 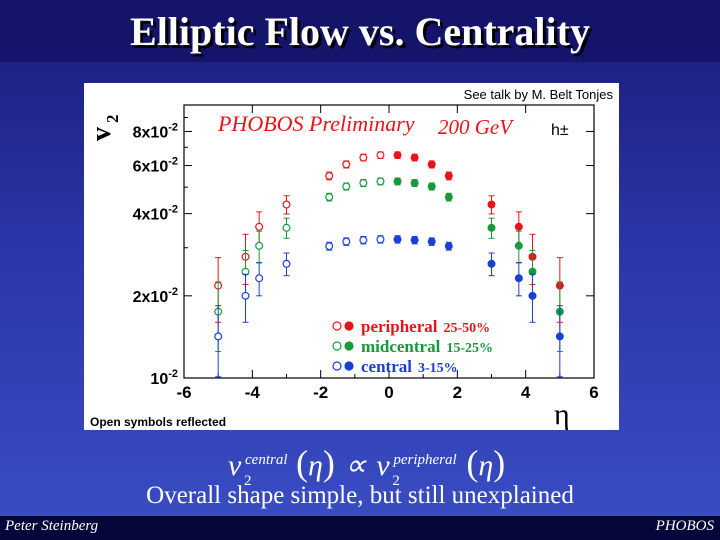 What do you see at coordinates (155, 131) in the screenshot?
I see `y-tick-label: 8x10⁻²` at bounding box center [155, 131].